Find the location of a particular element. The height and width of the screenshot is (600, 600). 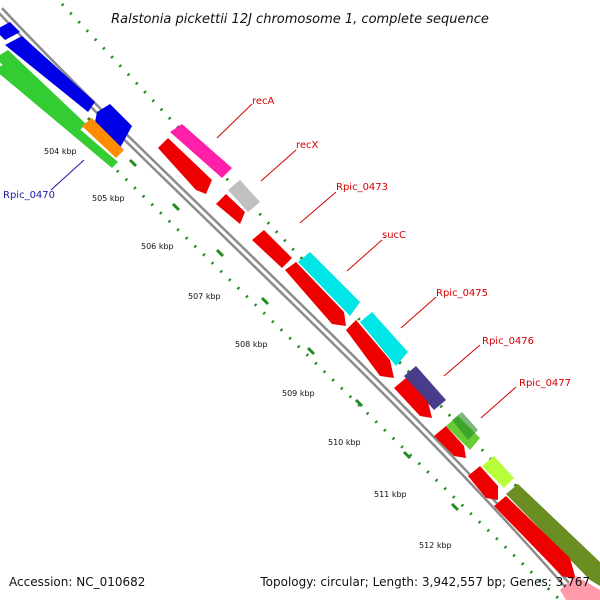

kbp-label-504: 504 kbp is located at coordinates (60, 151).